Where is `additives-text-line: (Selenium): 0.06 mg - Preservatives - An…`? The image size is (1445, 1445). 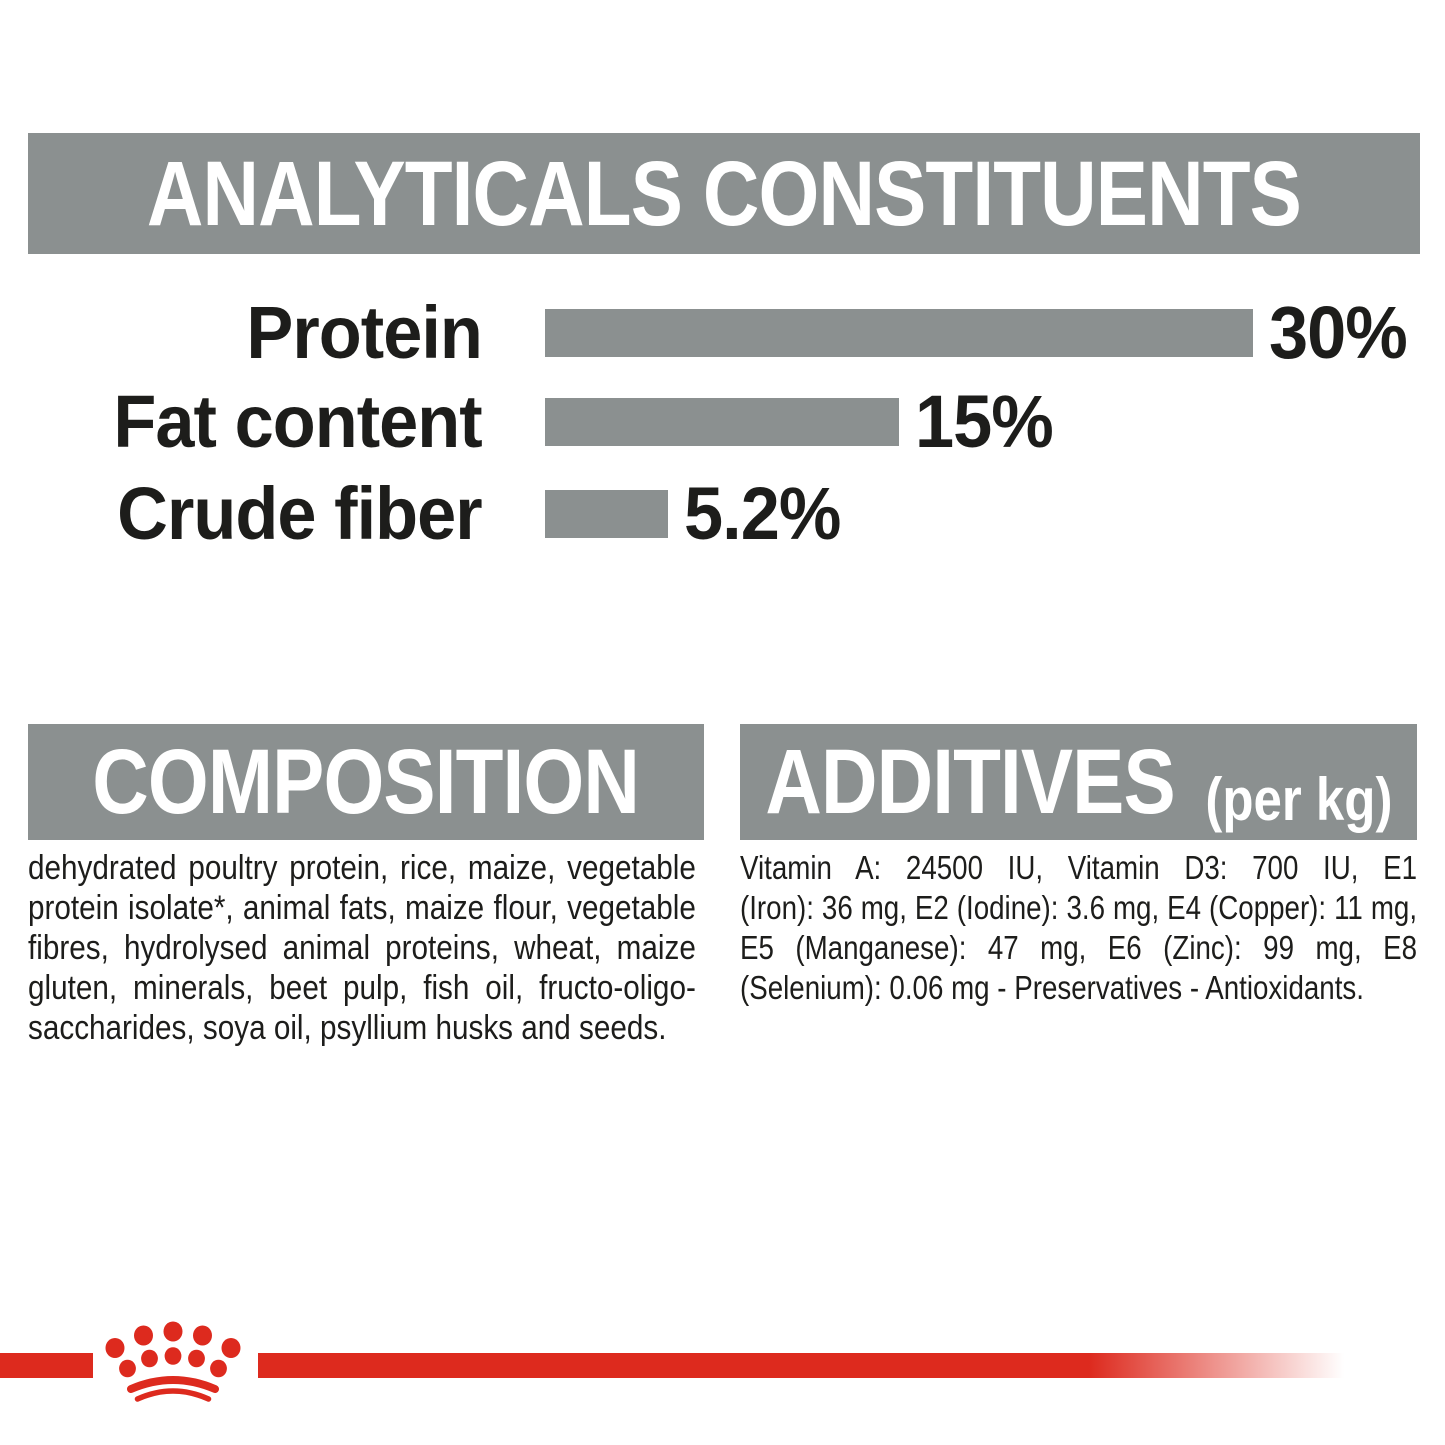
additives-text-line: (Selenium): 0.06 mg - Preservatives - An… is located at coordinates (1052, 987).